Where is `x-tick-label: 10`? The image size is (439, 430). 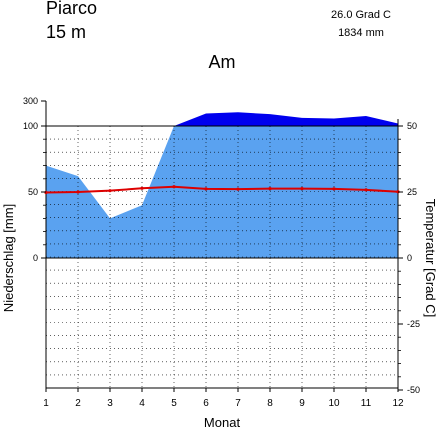 x-tick-label: 10 is located at coordinates (334, 403).